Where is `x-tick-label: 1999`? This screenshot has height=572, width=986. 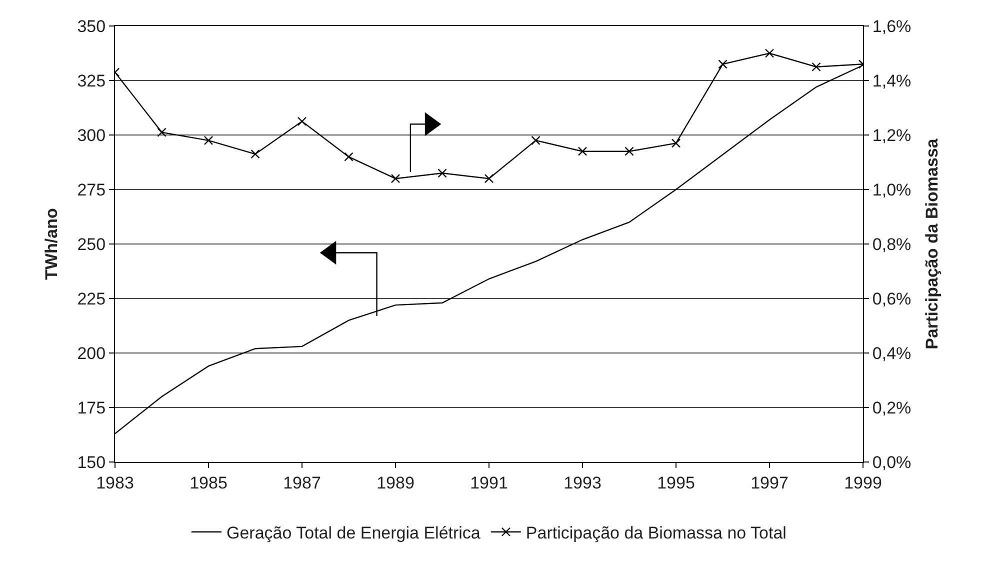 x-tick-label: 1999 is located at coordinates (863, 482).